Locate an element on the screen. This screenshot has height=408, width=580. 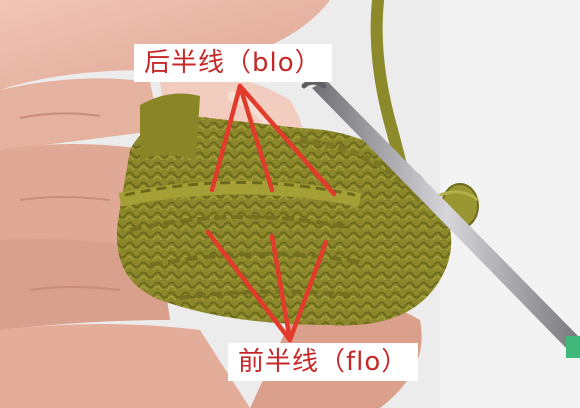
back-loop-label: 后半线（blo） is located at coordinates (233, 63).